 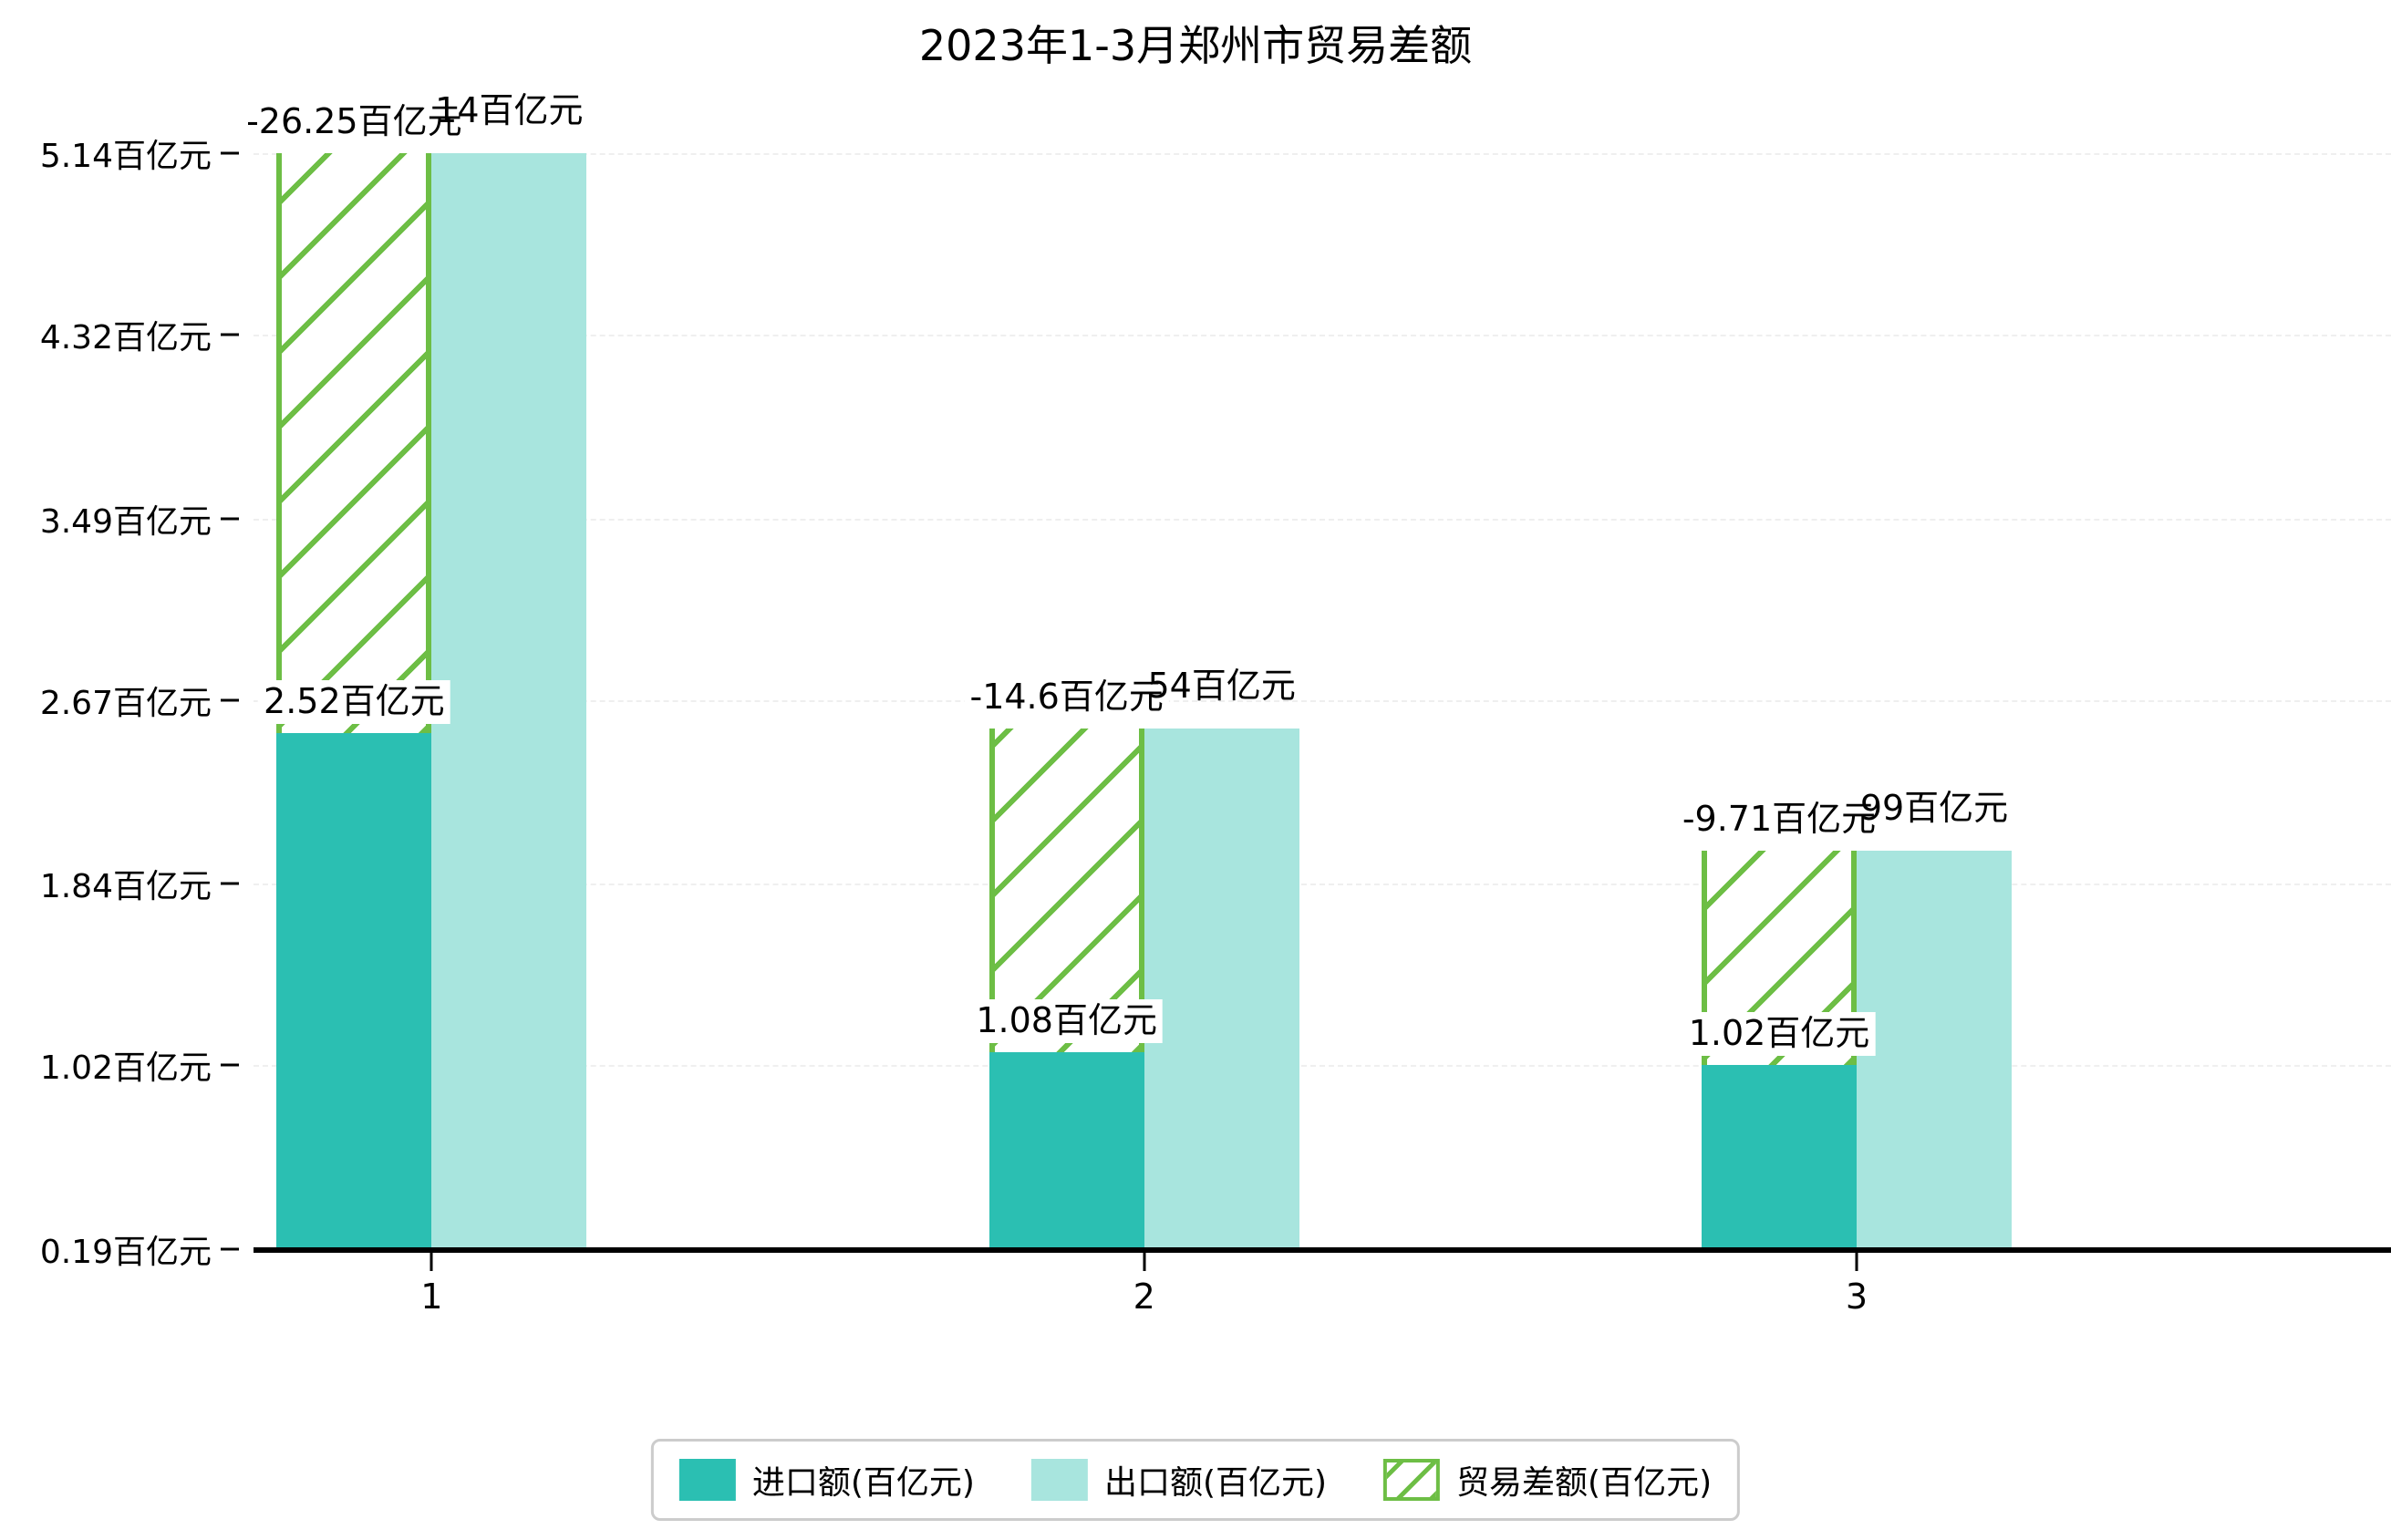 I want to click on y-tick-label: 5.14百亿元, so click(x=126, y=156).